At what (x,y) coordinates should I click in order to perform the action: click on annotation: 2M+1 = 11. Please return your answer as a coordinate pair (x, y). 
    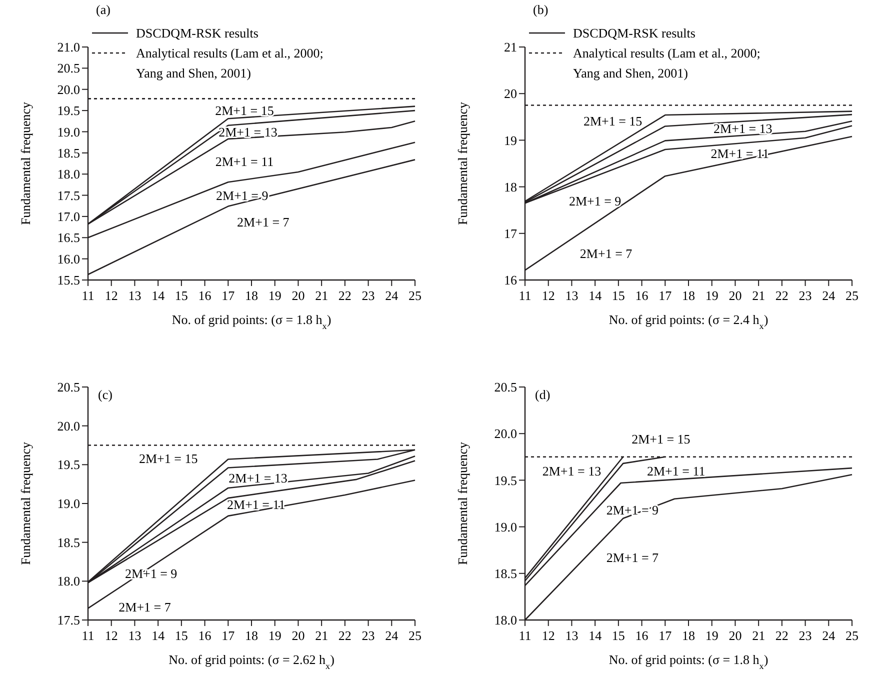
    Looking at the image, I should click on (676, 470).